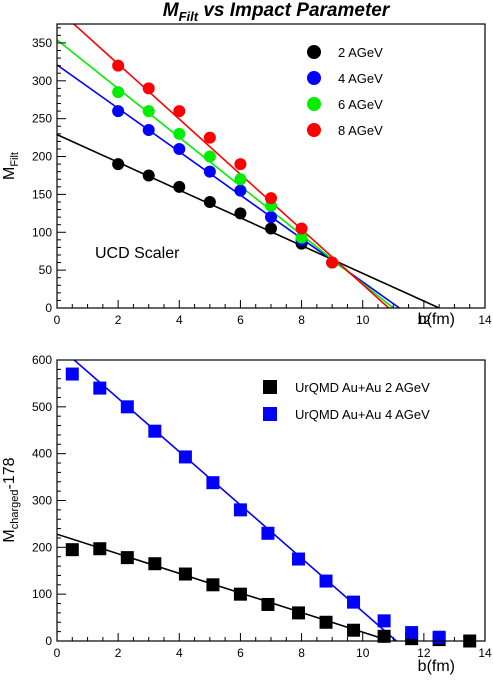 Image resolution: width=493 pixels, height=682 pixels. What do you see at coordinates (46, 270) in the screenshot?
I see `y-tick-label: 50` at bounding box center [46, 270].